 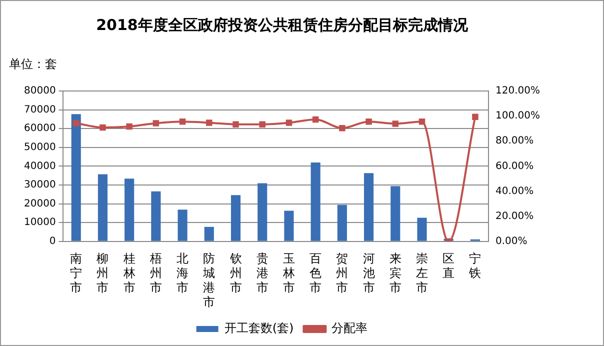 I want to click on x-tick-label: 桂林市, so click(x=129, y=273).